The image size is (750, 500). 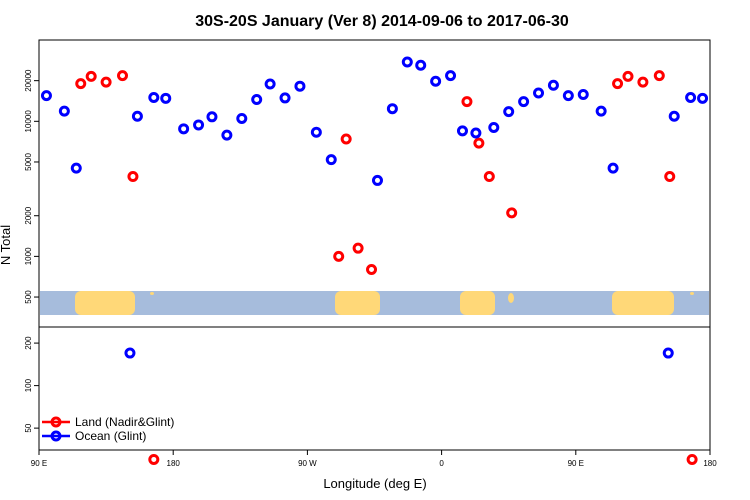 I want to click on y-tick-label: 10000, so click(x=28, y=121).